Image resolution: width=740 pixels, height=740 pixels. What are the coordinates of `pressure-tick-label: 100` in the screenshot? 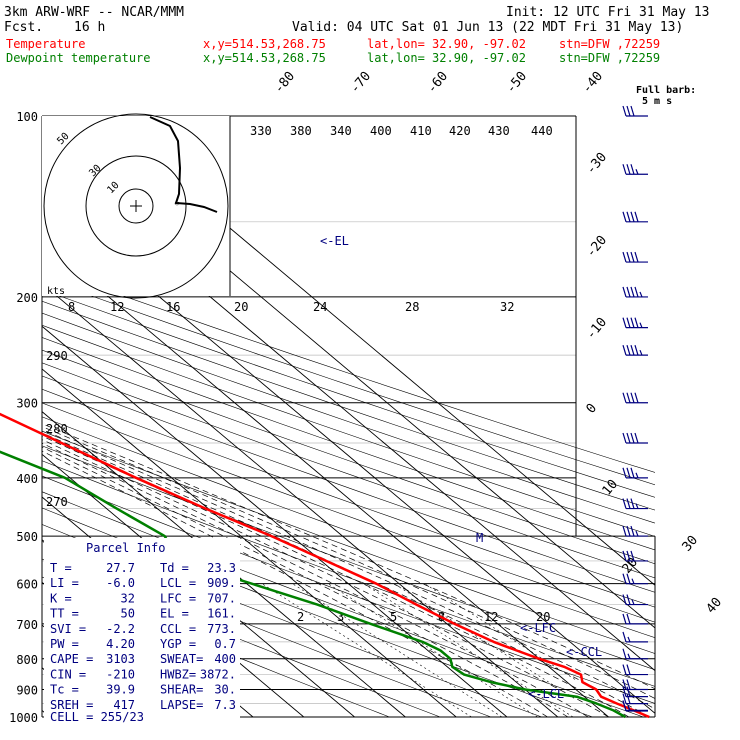 It's located at (27, 117).